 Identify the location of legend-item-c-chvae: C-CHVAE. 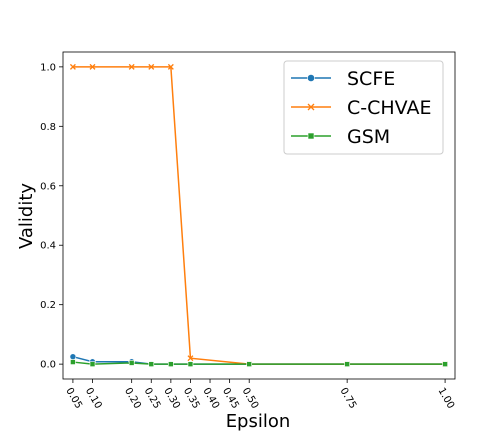
(361, 108).